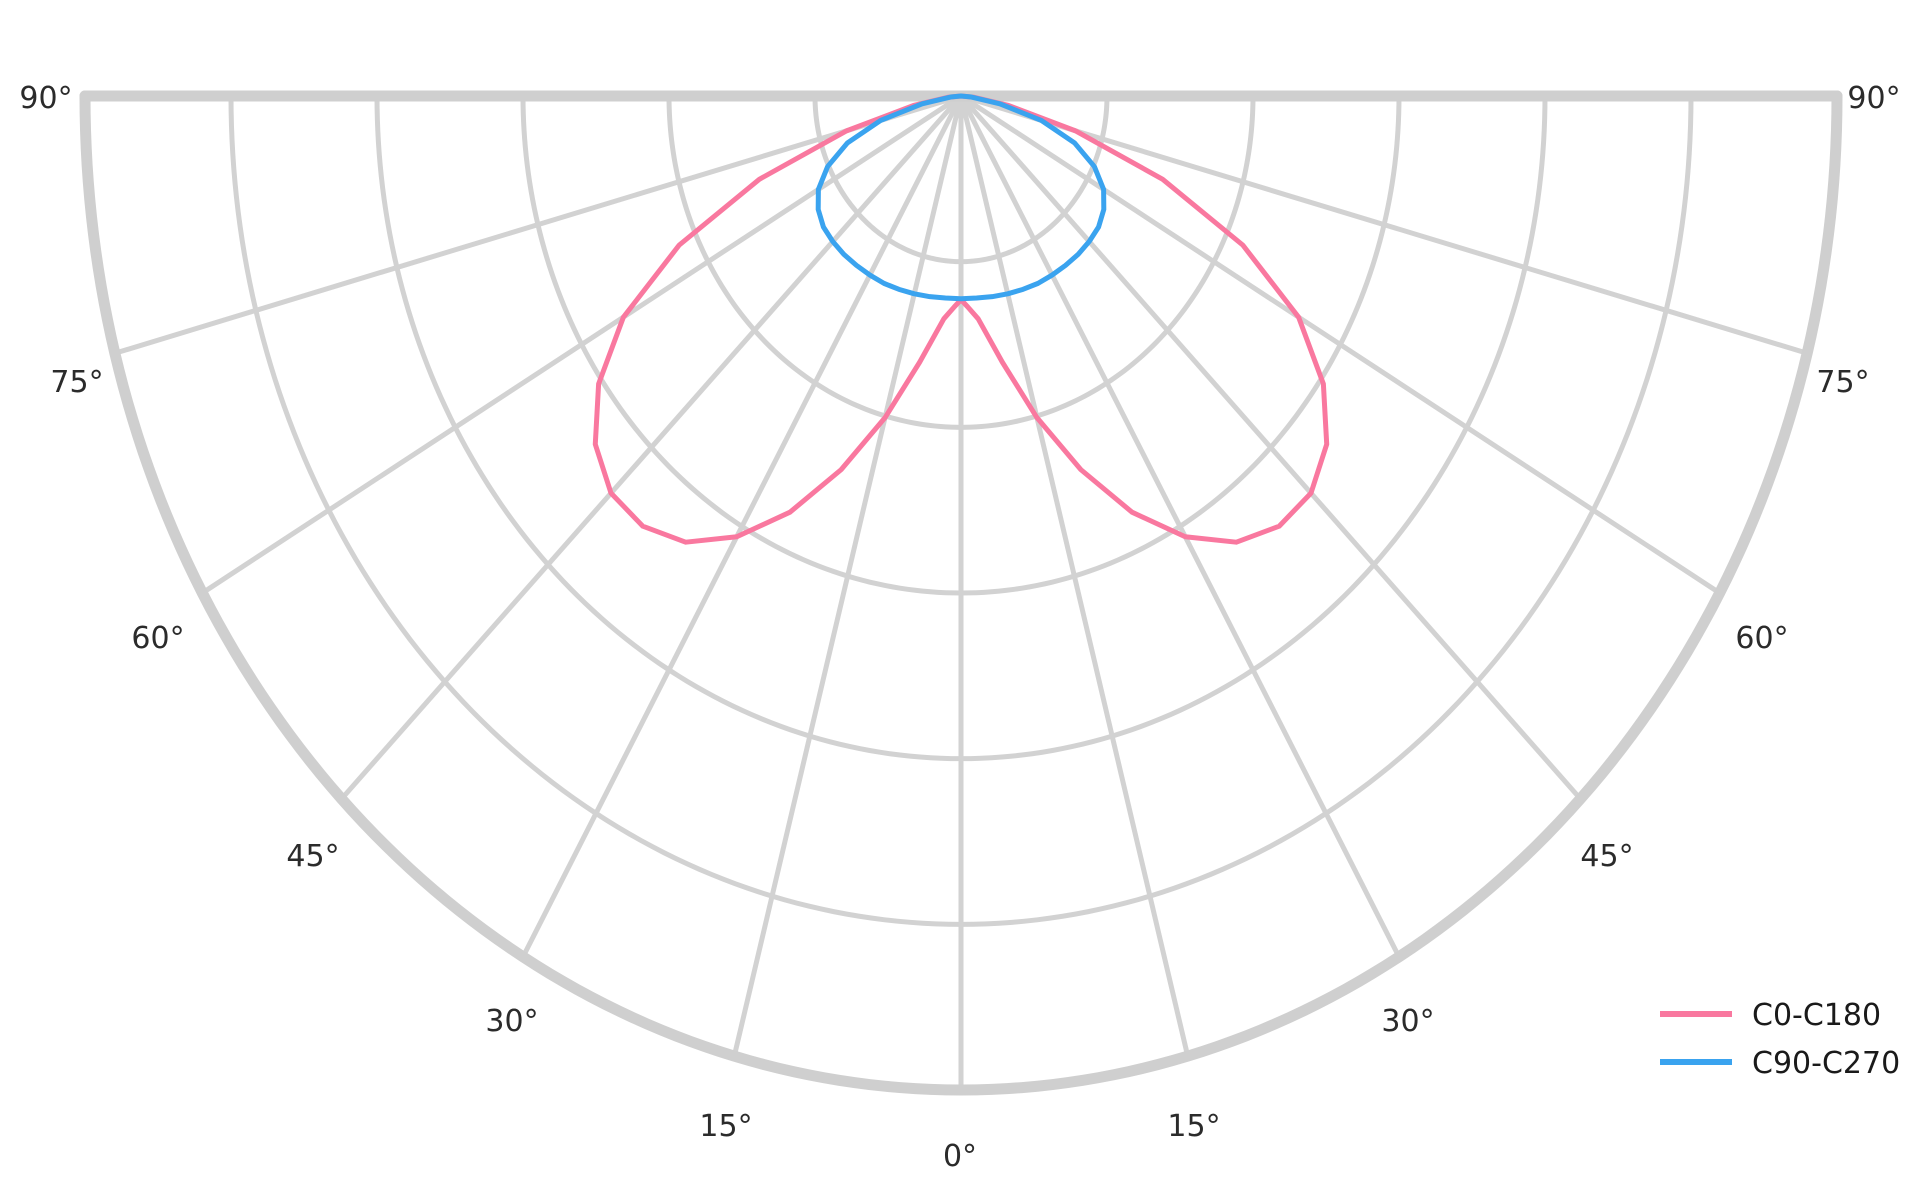 The width and height of the screenshot is (1920, 1177). What do you see at coordinates (1816, 1015) in the screenshot?
I see `legend-label-c0-c180: C0-C180` at bounding box center [1816, 1015].